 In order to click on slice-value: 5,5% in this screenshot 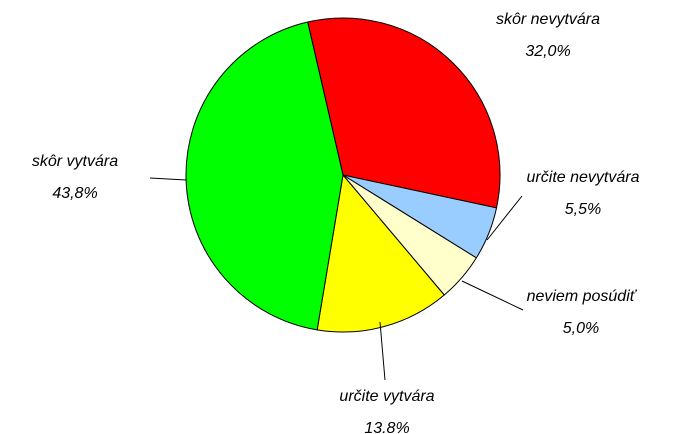, I will do `click(583, 209)`.